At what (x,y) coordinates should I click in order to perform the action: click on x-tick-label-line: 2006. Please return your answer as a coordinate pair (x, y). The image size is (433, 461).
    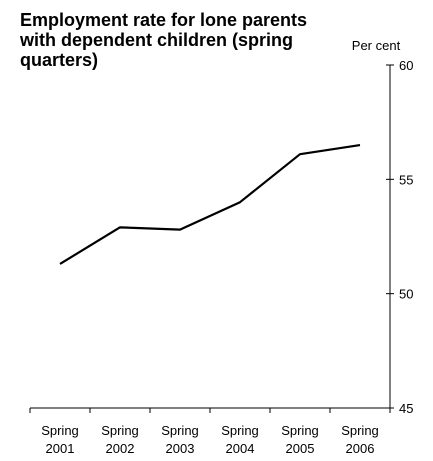
    Looking at the image, I should click on (360, 448).